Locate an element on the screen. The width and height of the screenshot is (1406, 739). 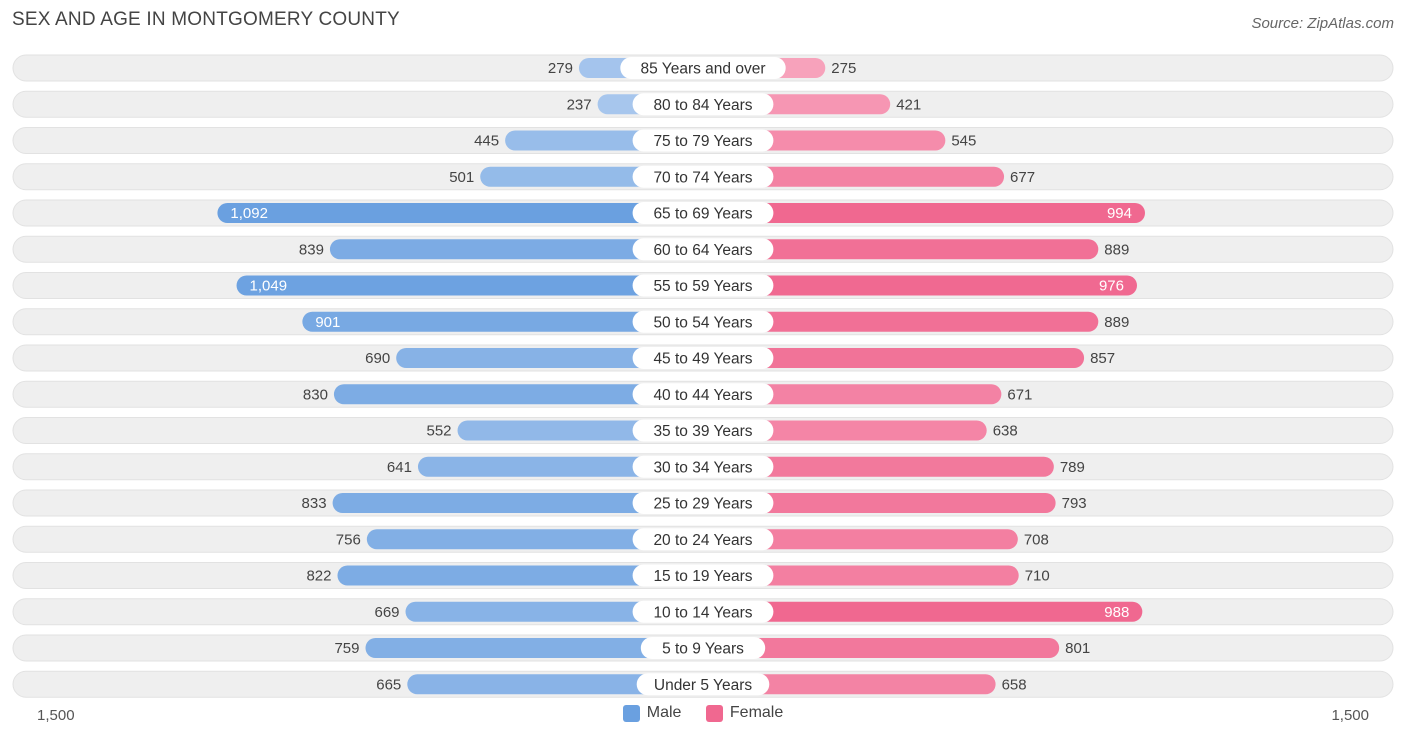
legend-item-male: Male is located at coordinates (652, 713).